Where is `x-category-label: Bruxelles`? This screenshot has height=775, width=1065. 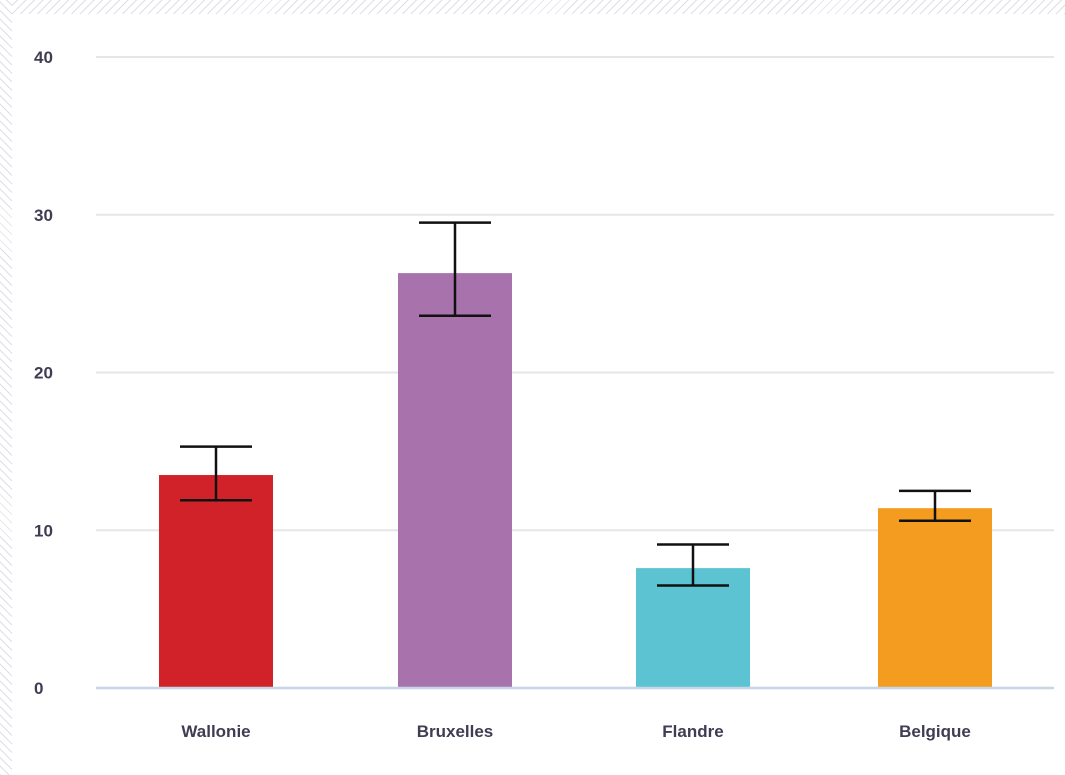 x-category-label: Bruxelles is located at coordinates (455, 731).